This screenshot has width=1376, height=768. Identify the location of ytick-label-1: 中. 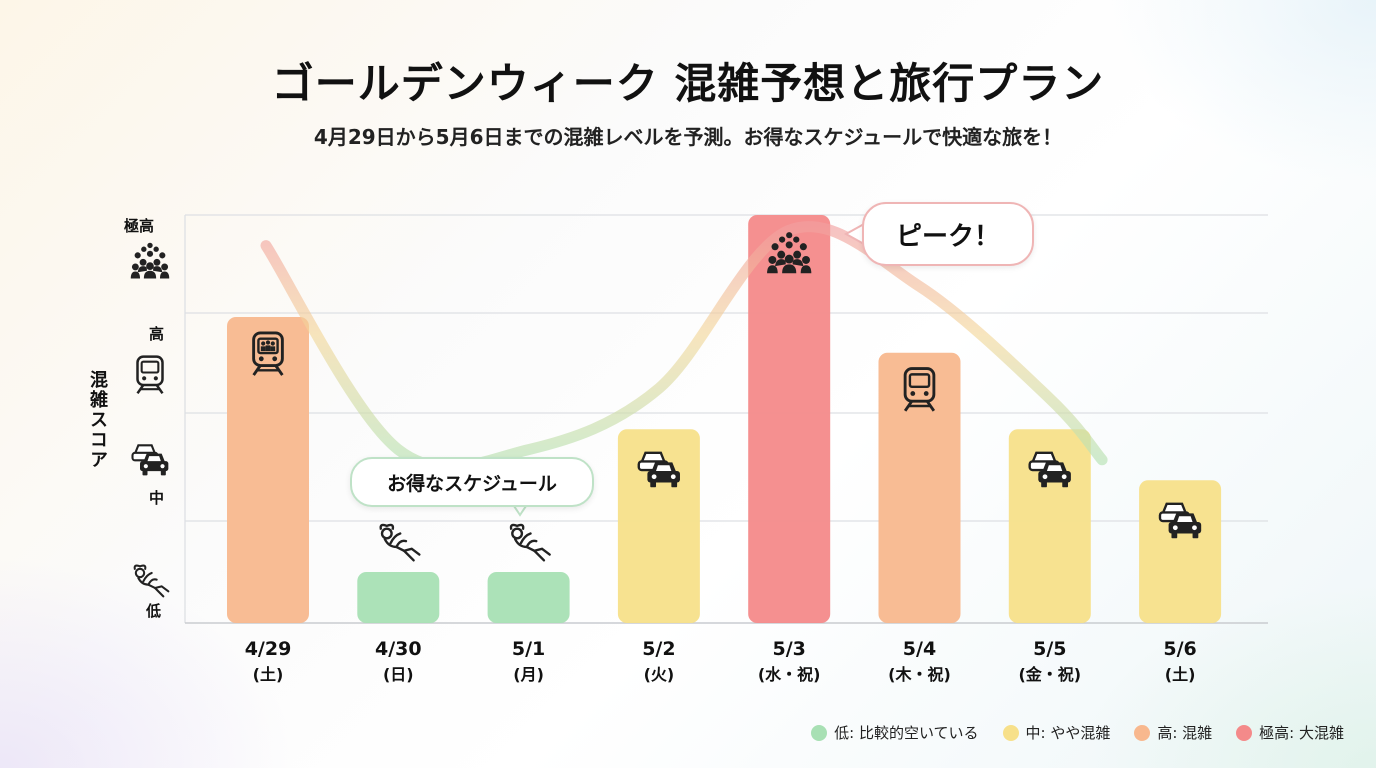
(156, 497).